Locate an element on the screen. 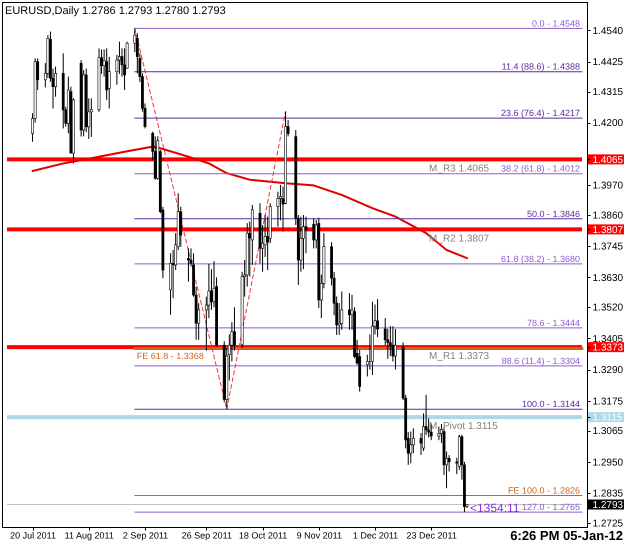  series-label: 23.6 (76.4) - 1.4217 is located at coordinates (540, 113).